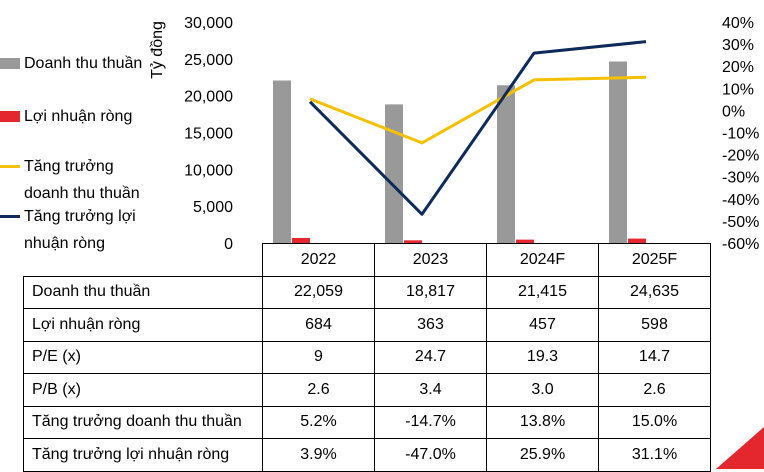  I want to click on right-tick-label: 10%, so click(738, 89).